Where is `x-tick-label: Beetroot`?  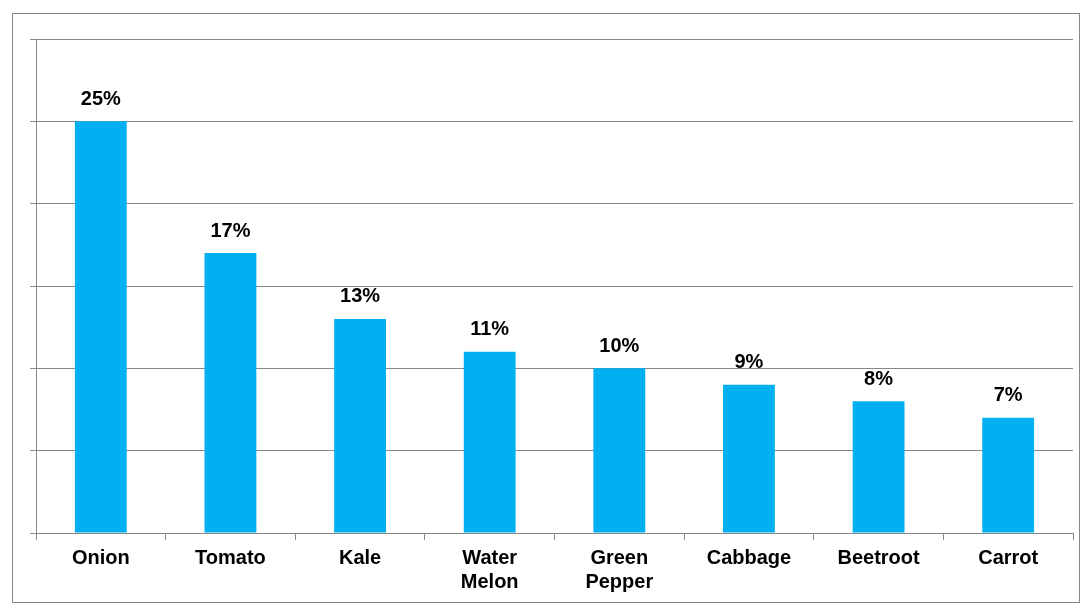
x-tick-label: Beetroot is located at coordinates (879, 556).